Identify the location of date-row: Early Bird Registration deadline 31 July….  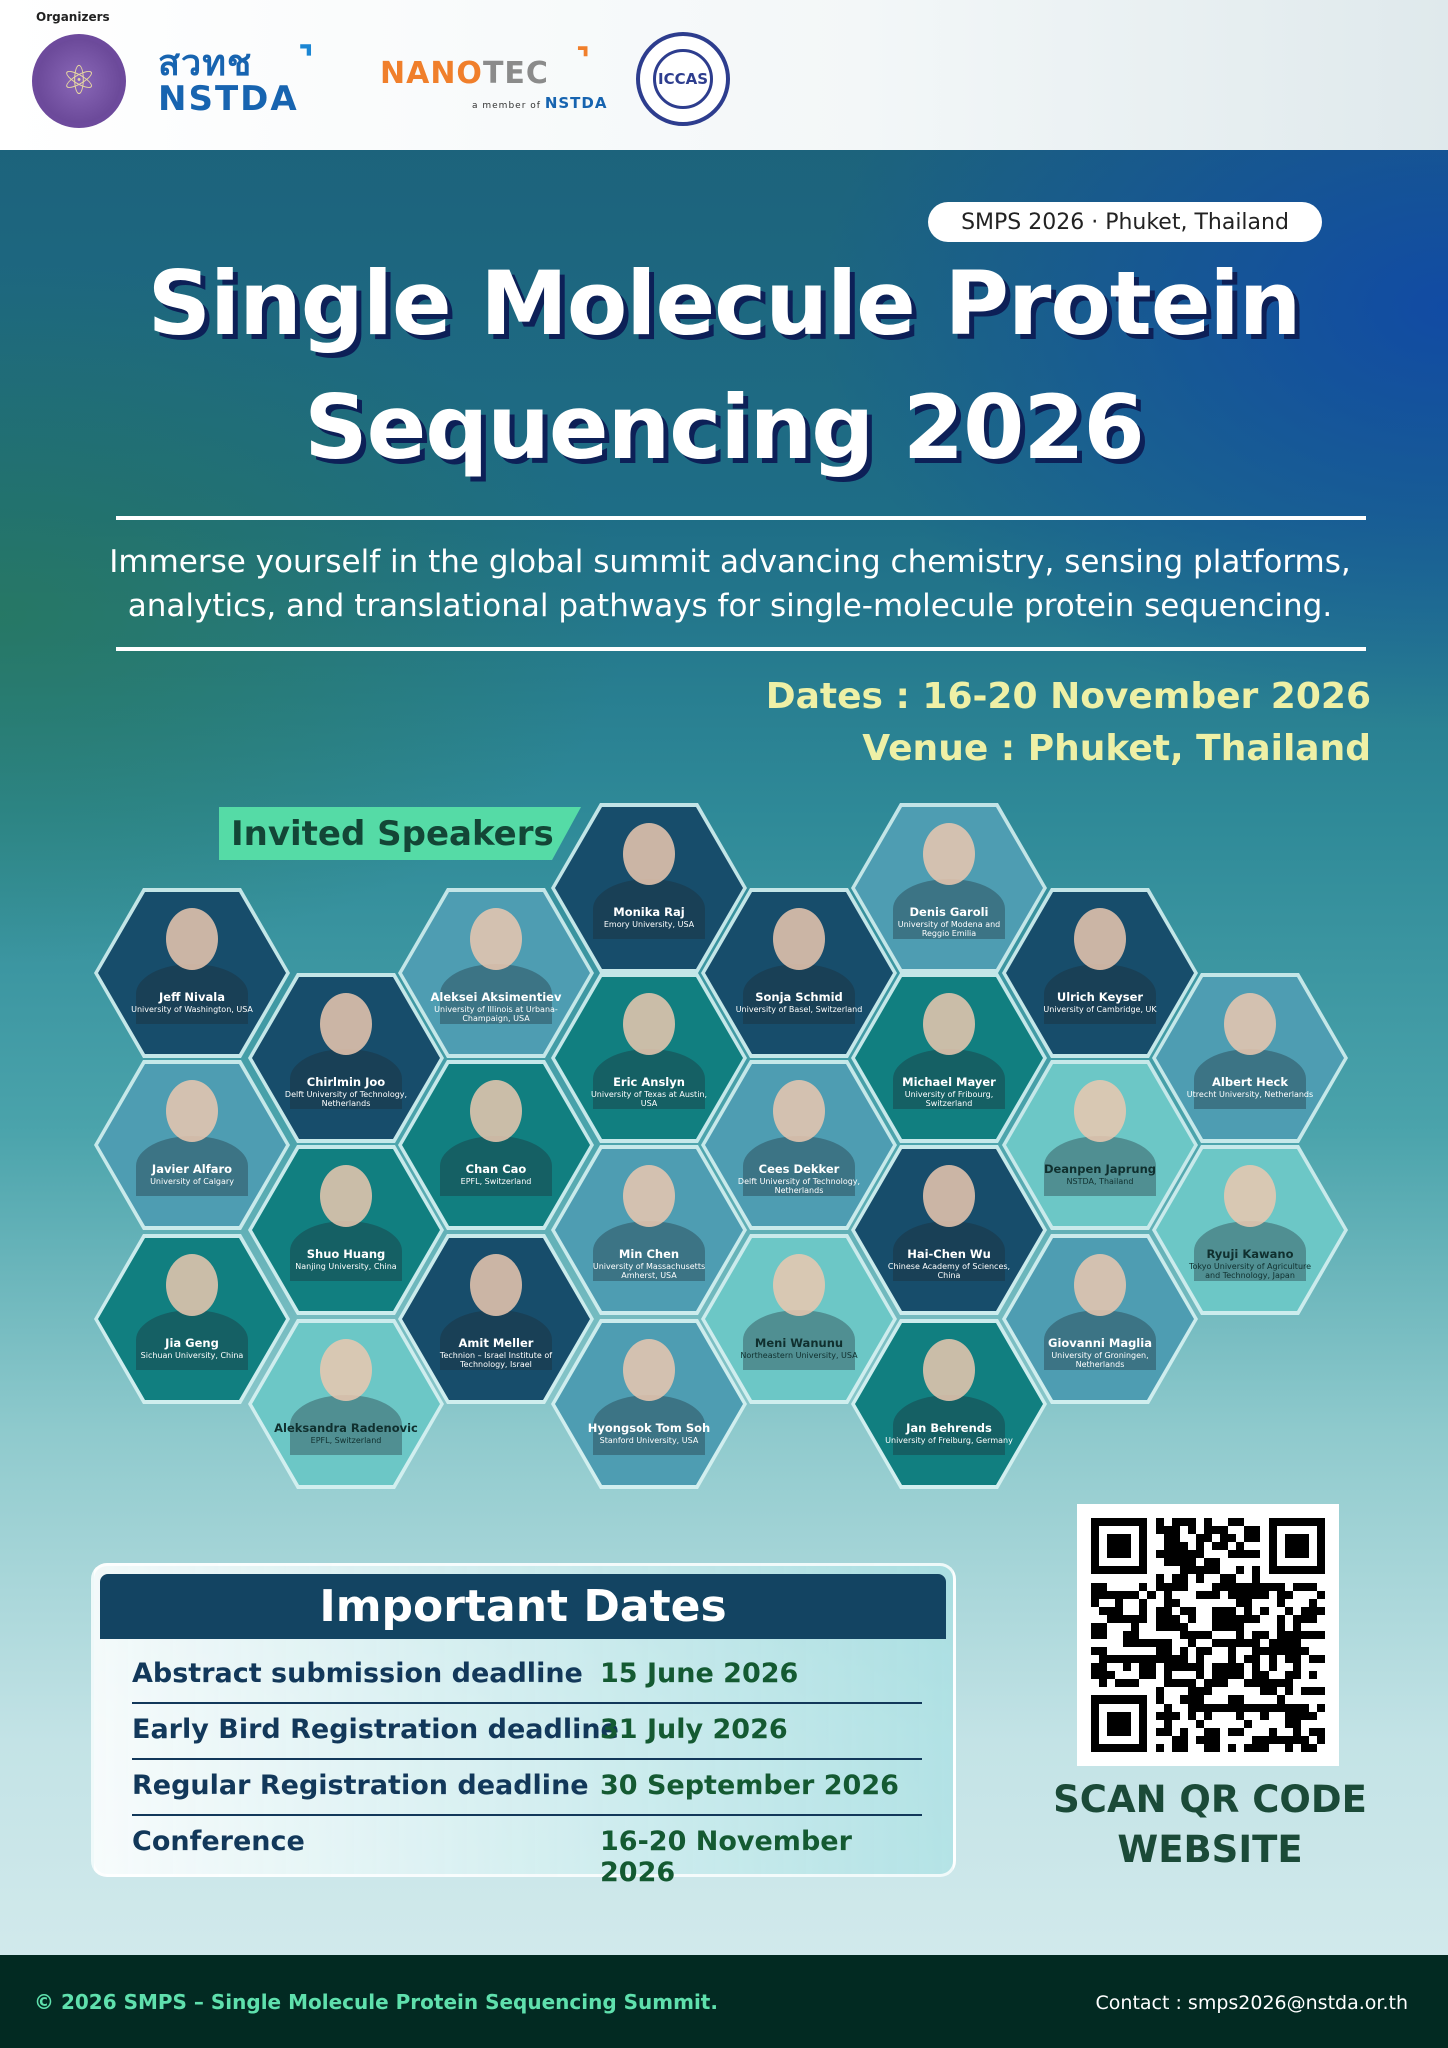
(527, 1732).